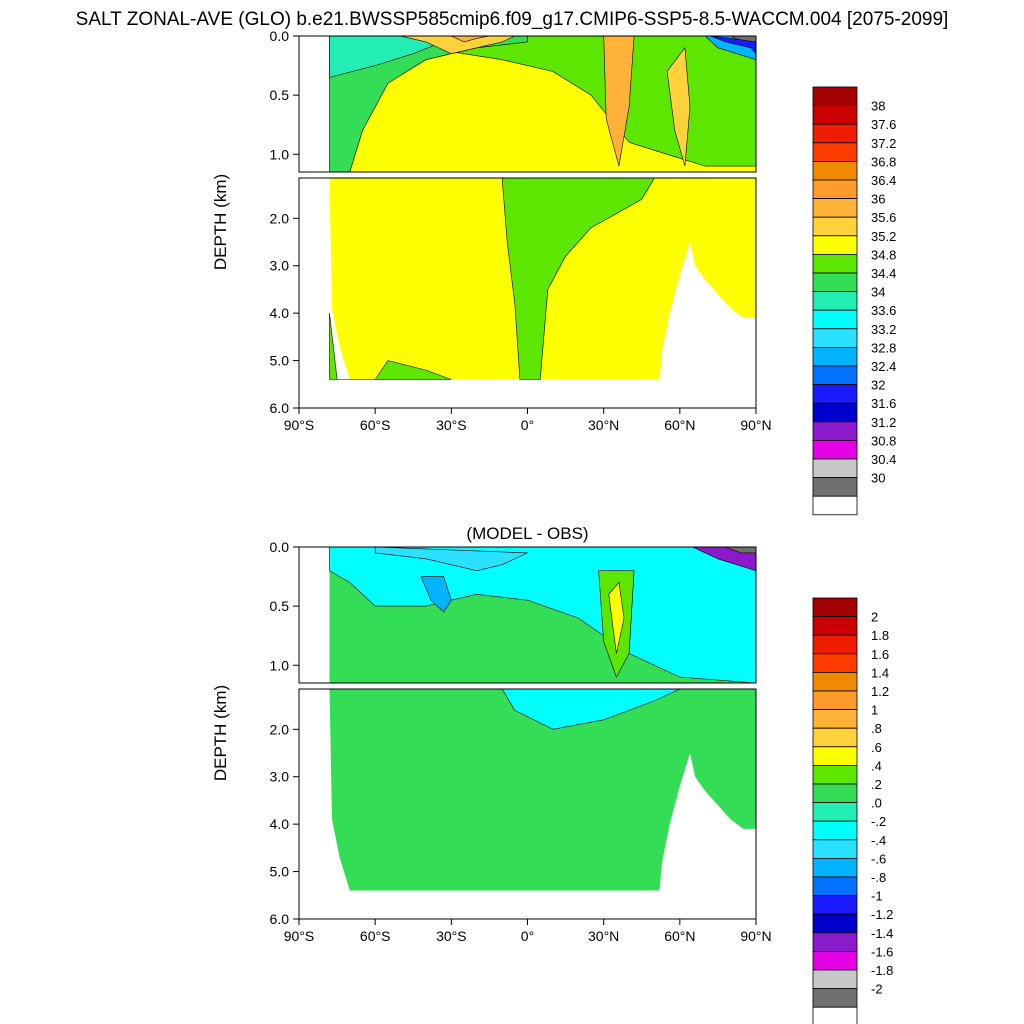 The height and width of the screenshot is (1024, 1024). I want to click on colorbar-label: 32, so click(878, 385).